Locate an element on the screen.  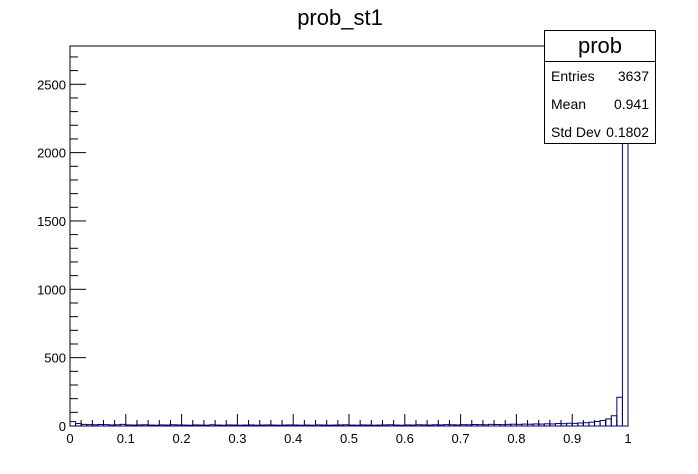
stats-label: Std Dev is located at coordinates (576, 132).